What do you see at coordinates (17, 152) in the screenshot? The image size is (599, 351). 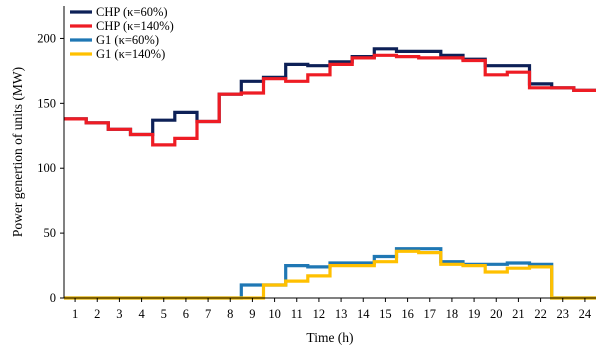 I see `y-axis-label: Power genertion of units (MW)` at bounding box center [17, 152].